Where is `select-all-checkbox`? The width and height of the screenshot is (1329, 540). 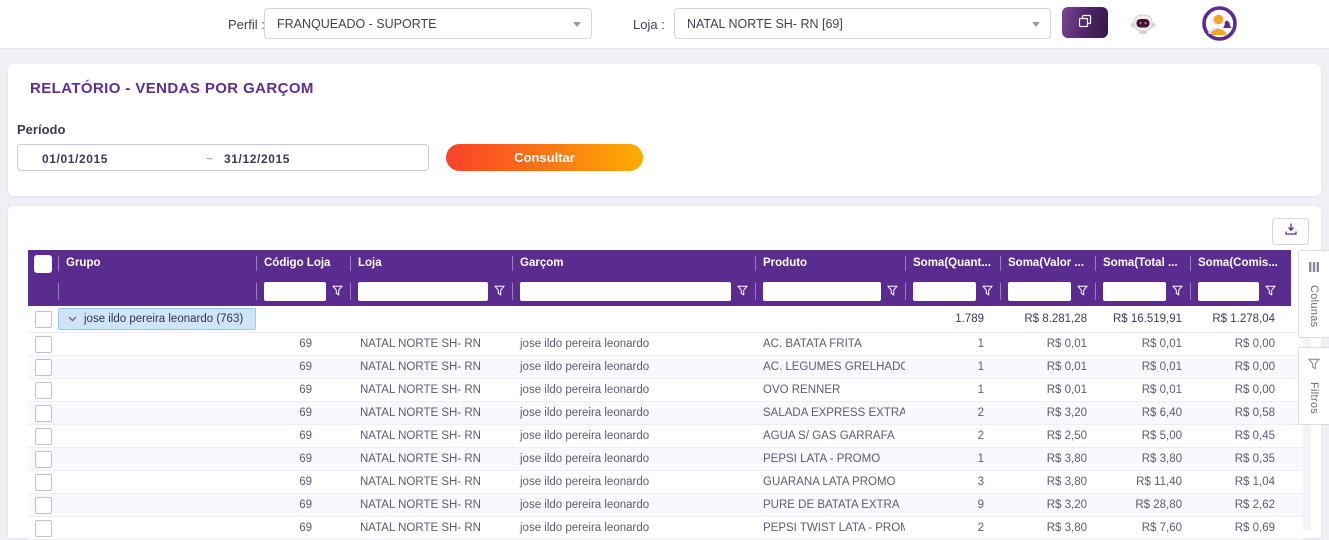 select-all-checkbox is located at coordinates (43, 263).